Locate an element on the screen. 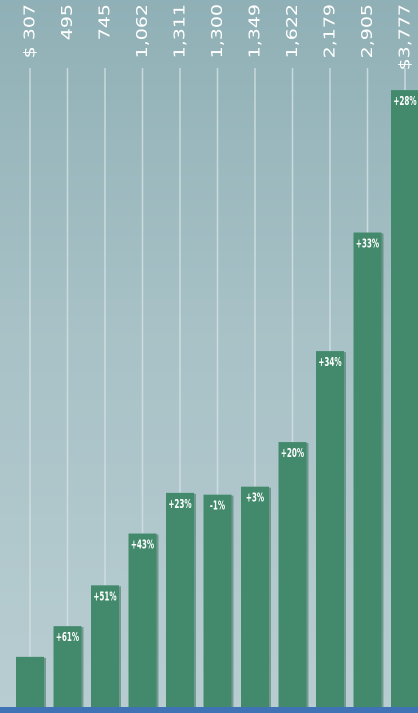 This screenshot has width=418, height=713. value-label: 1,062 is located at coordinates (142, 31).